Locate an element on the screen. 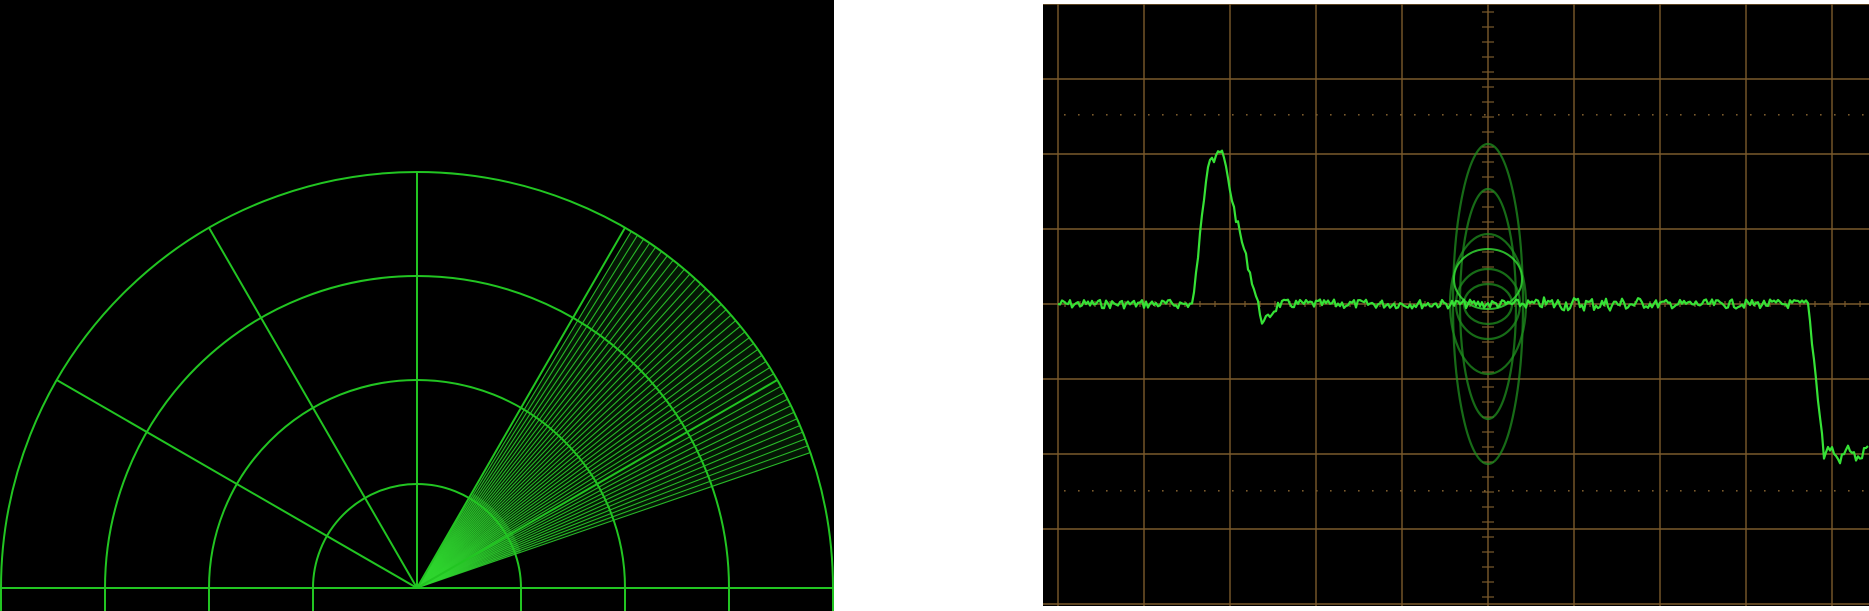  radar-sweep-core is located at coordinates (469, 540).